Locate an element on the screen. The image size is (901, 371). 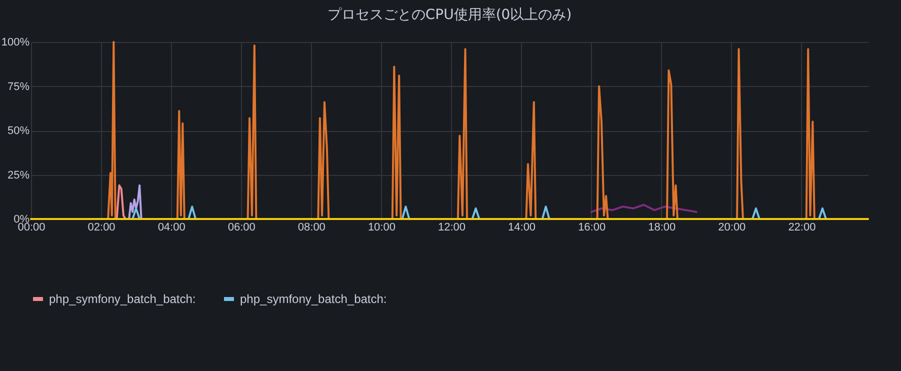
x-tick-label: 22:00 is located at coordinates (802, 228).